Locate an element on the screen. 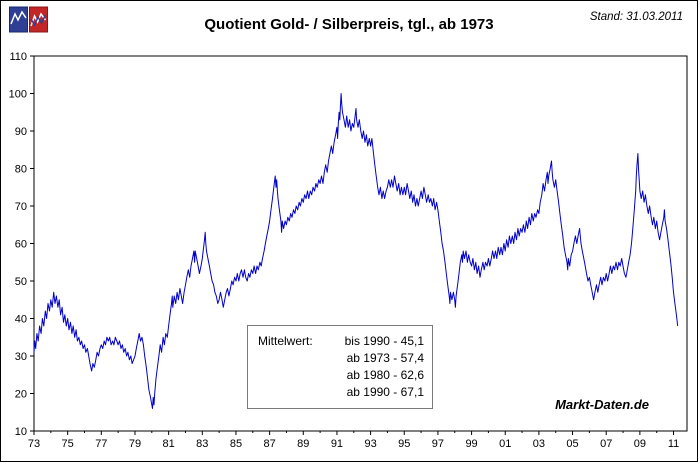 This screenshot has height=462, width=698. x-tick-label: 89 is located at coordinates (303, 444).